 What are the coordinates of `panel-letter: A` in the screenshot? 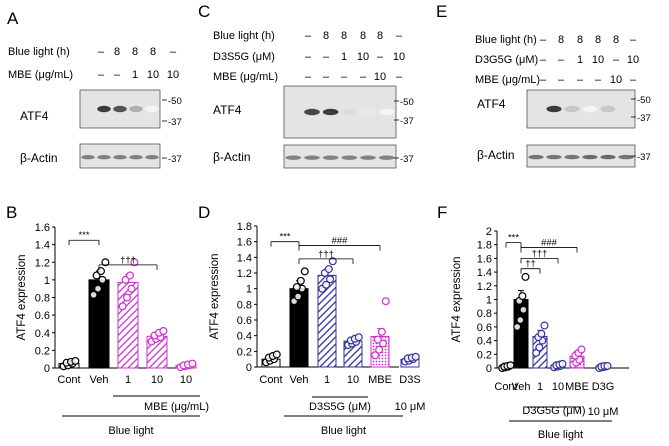 It's located at (13, 18).